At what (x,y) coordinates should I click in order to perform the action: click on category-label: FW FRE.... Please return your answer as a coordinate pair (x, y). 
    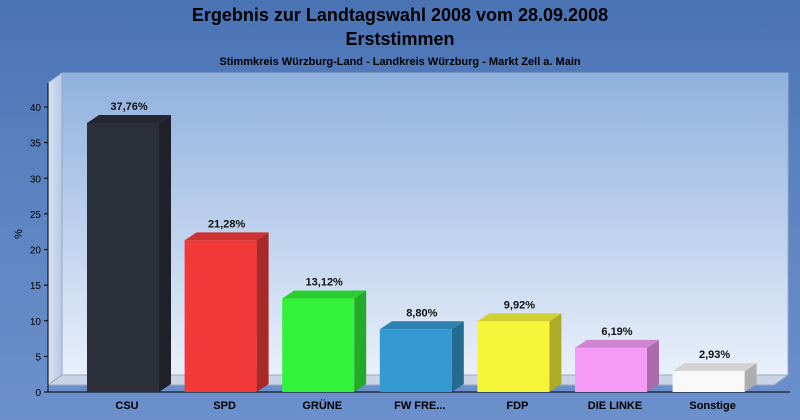
    Looking at the image, I should click on (419, 406).